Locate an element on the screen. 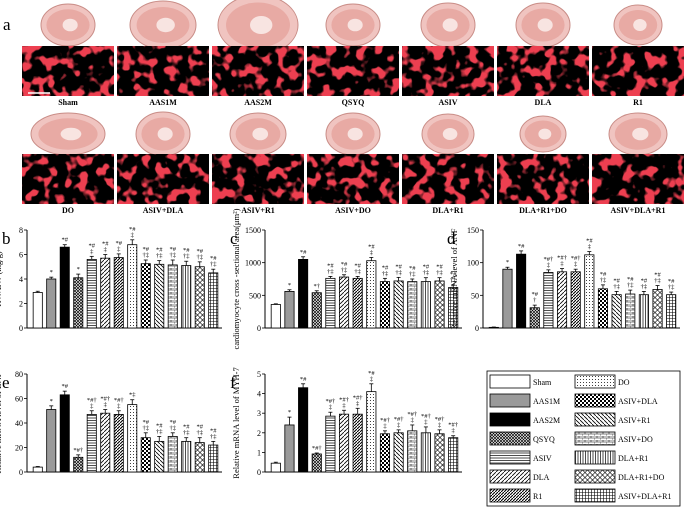  legend-label: AAS1M is located at coordinates (546, 401).